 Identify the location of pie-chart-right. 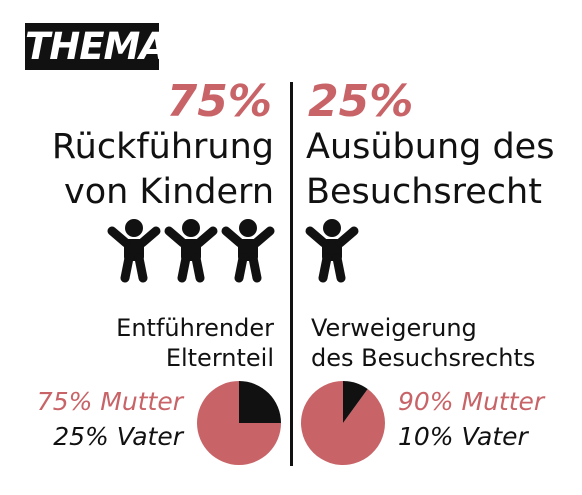
(343, 423).